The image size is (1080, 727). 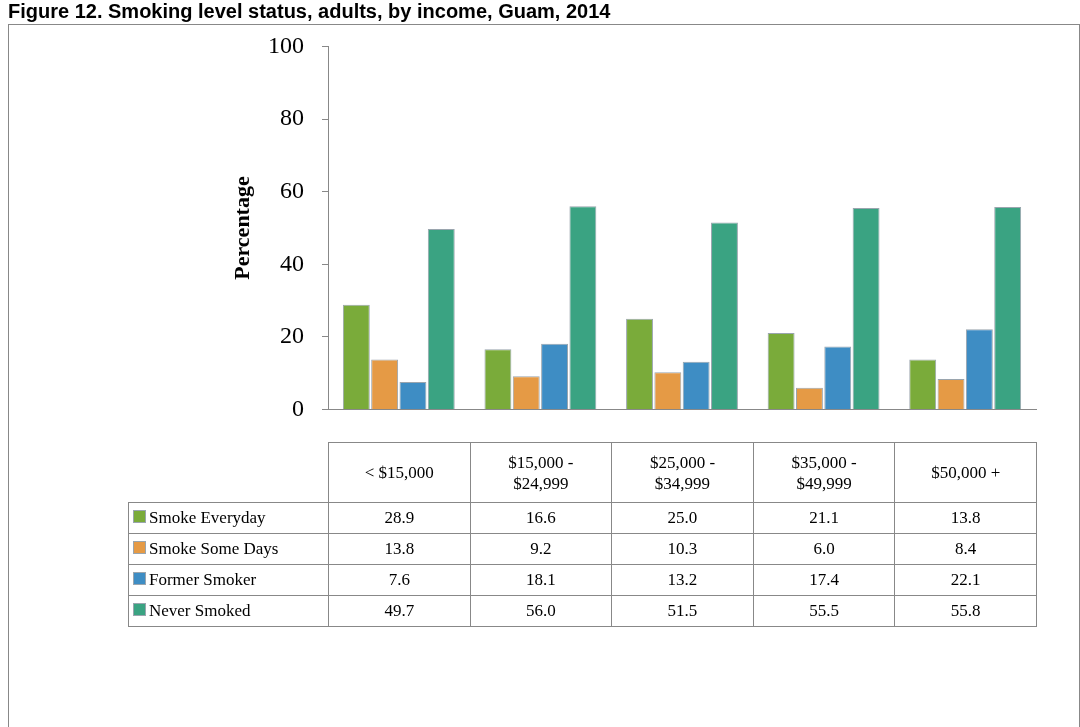 What do you see at coordinates (965, 580) in the screenshot?
I see `data-label: 22.1` at bounding box center [965, 580].